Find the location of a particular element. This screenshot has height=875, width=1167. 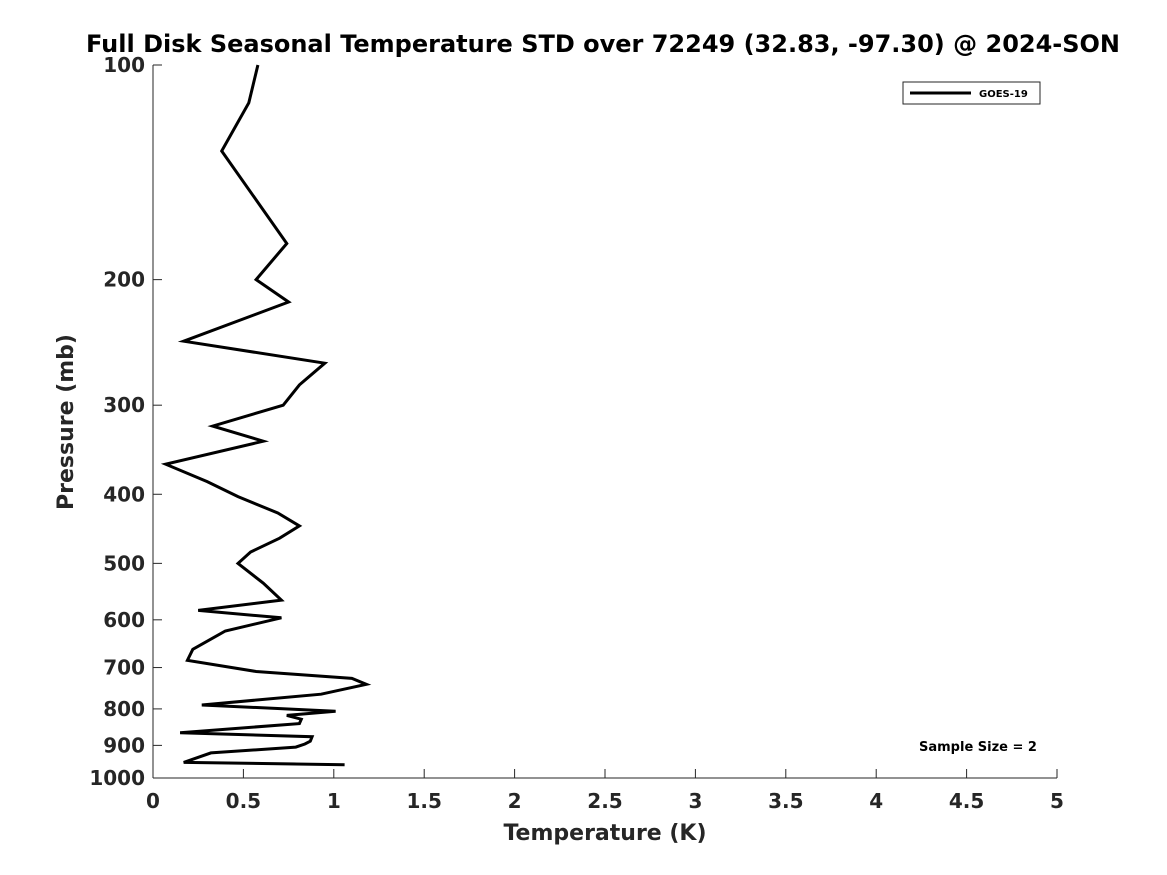

y-ticks: 100 200 300 400 500 600 700 800 900 1000 is located at coordinates (125, 421).